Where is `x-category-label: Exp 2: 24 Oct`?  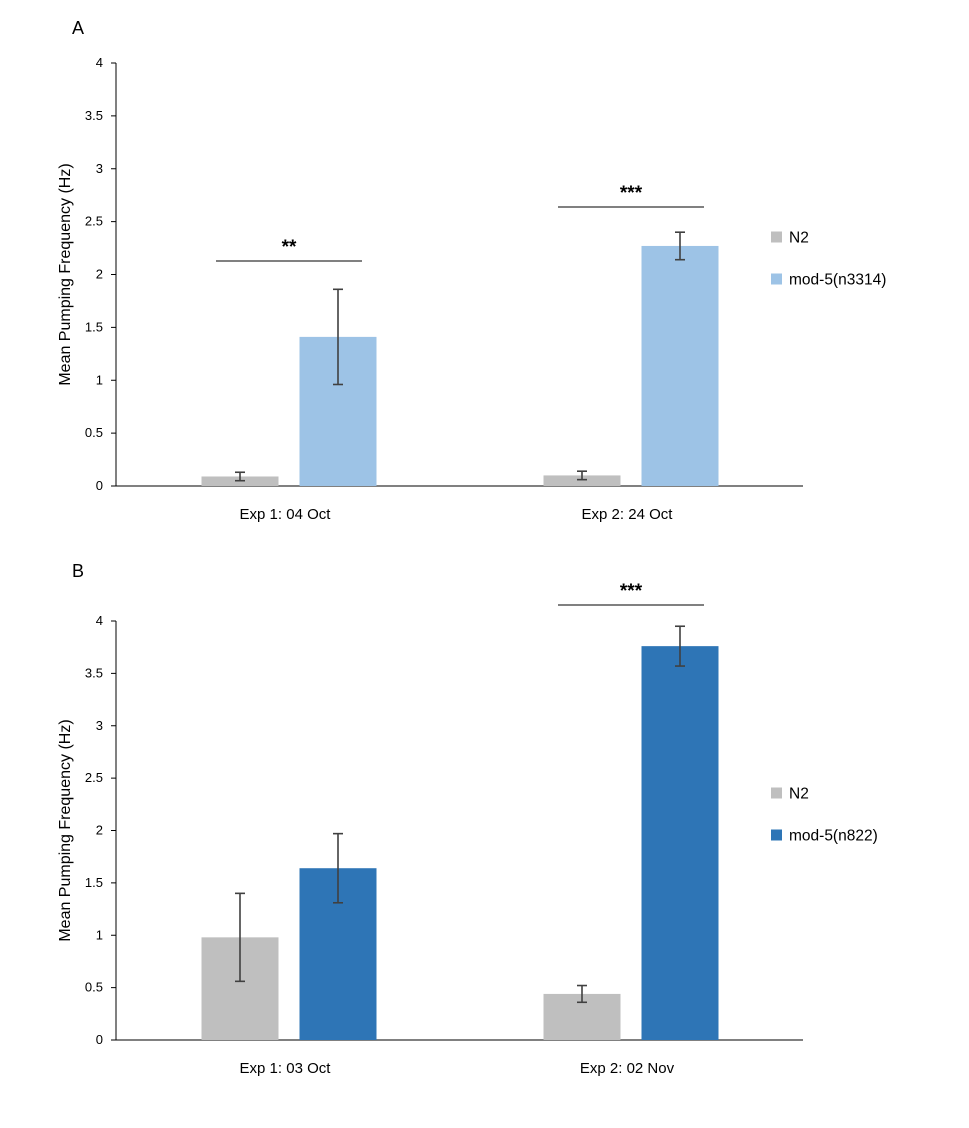
x-category-label: Exp 2: 24 Oct is located at coordinates (628, 514).